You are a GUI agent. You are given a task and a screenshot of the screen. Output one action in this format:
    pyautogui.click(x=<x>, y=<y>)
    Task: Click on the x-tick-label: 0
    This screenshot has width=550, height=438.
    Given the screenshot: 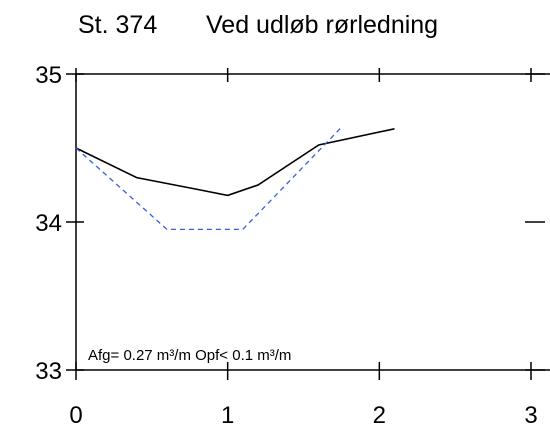 What is the action you would take?
    pyautogui.click(x=75, y=415)
    